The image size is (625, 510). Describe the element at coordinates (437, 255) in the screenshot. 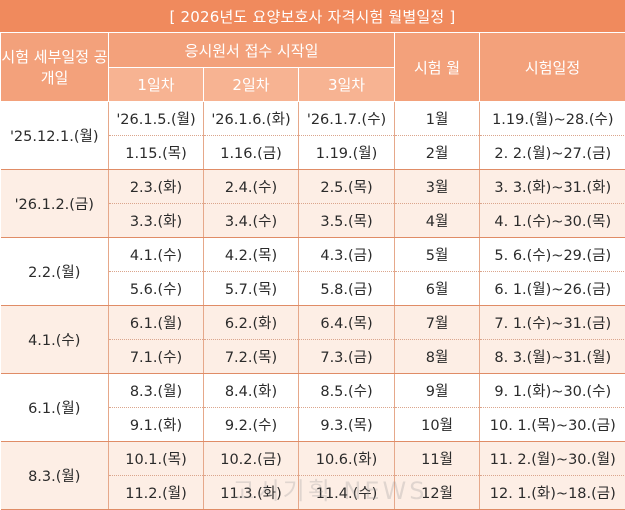

I see `month-cell: 5월` at that location.